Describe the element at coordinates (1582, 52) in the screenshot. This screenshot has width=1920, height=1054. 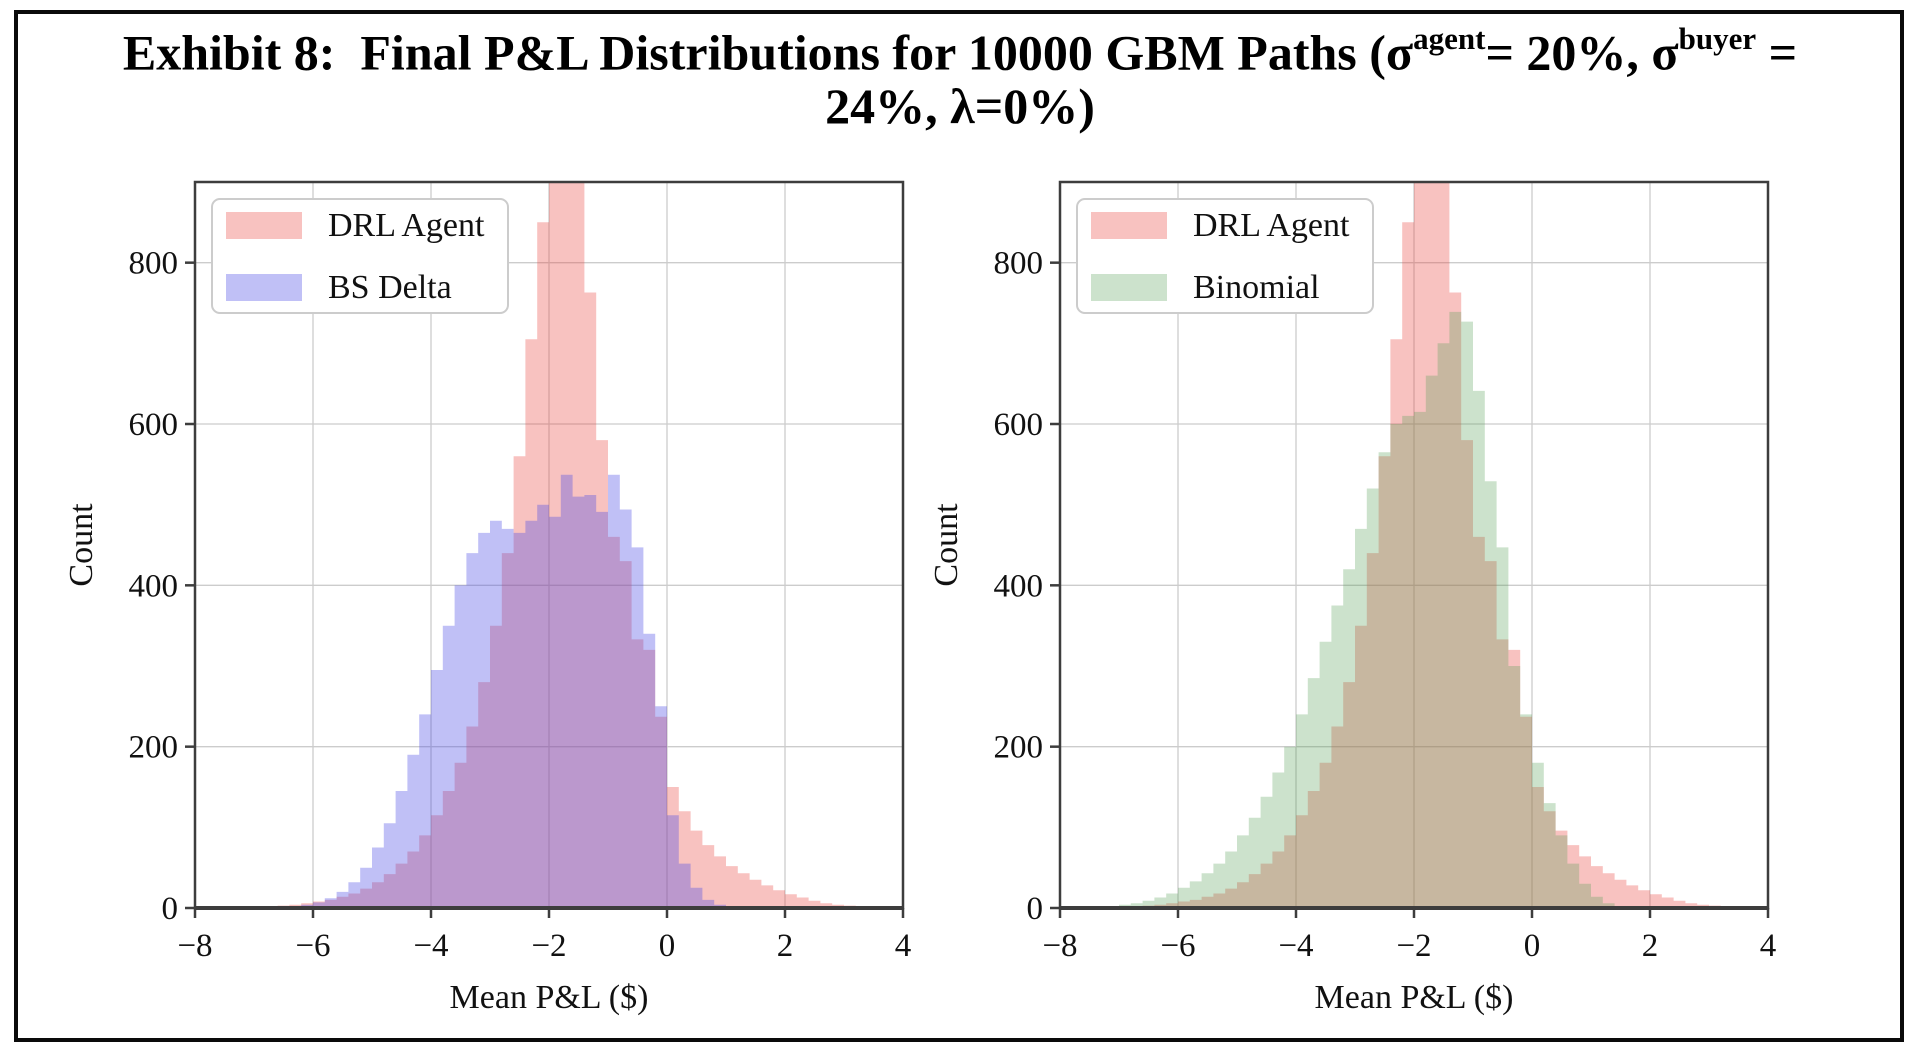
I see `title-text-segment: = 20%, σ` at that location.